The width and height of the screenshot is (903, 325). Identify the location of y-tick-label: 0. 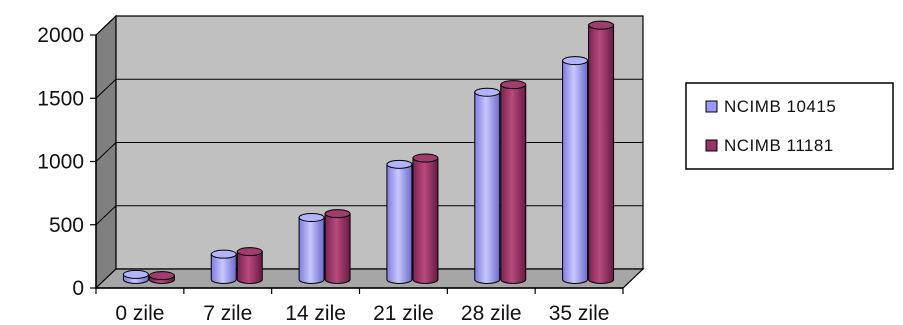
(78, 288).